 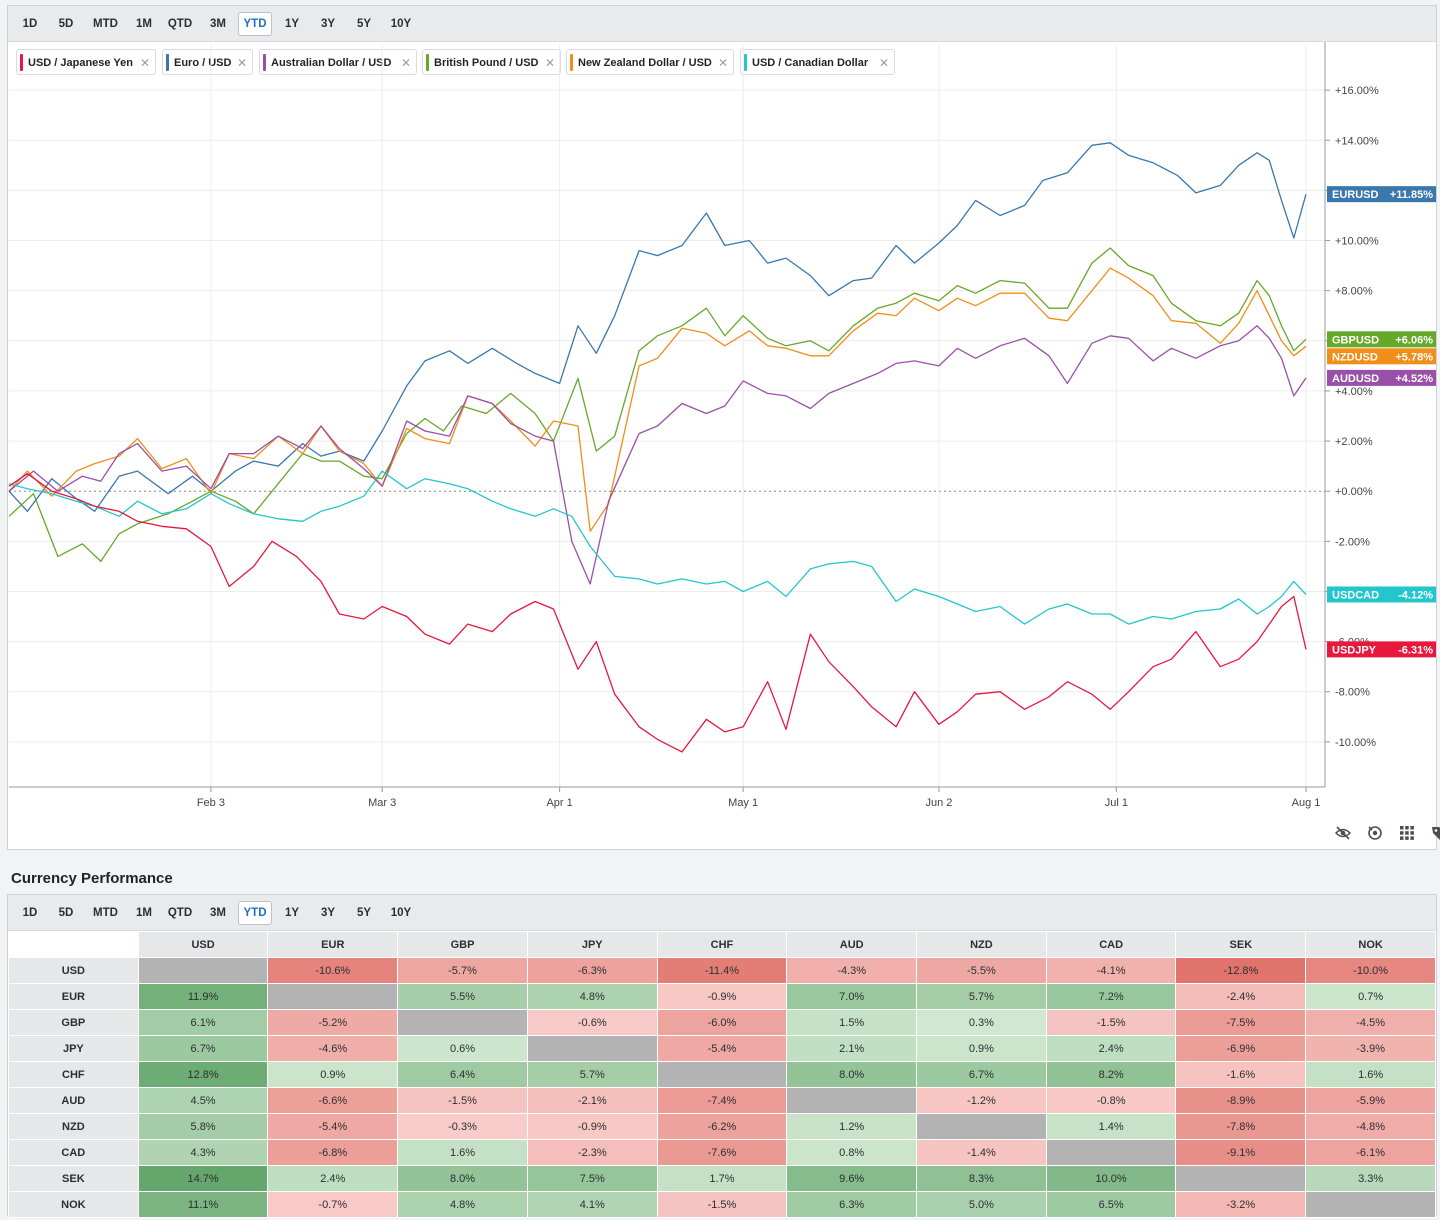 I want to click on chart-range-5y-button: 5Y, so click(x=364, y=24).